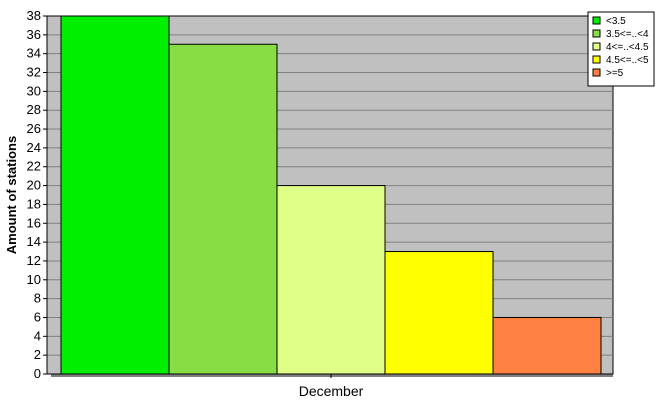 The width and height of the screenshot is (667, 415). I want to click on x-axis-categories: December, so click(331, 386).